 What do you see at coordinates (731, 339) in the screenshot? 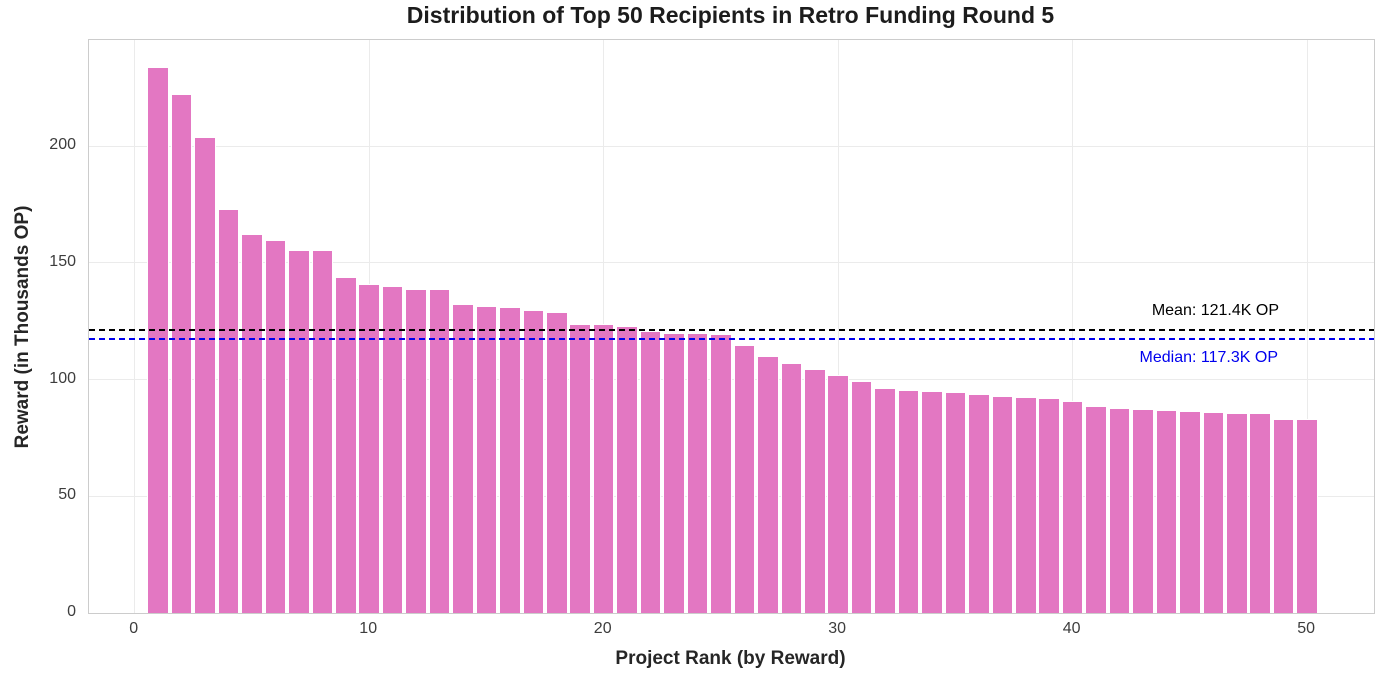
I see `median-line` at bounding box center [731, 339].